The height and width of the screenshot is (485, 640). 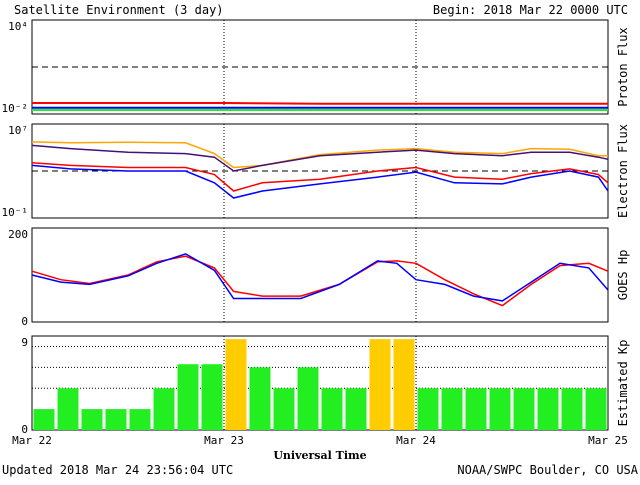 I want to click on kp-ylabel: Estimated Kp, so click(x=623, y=383).